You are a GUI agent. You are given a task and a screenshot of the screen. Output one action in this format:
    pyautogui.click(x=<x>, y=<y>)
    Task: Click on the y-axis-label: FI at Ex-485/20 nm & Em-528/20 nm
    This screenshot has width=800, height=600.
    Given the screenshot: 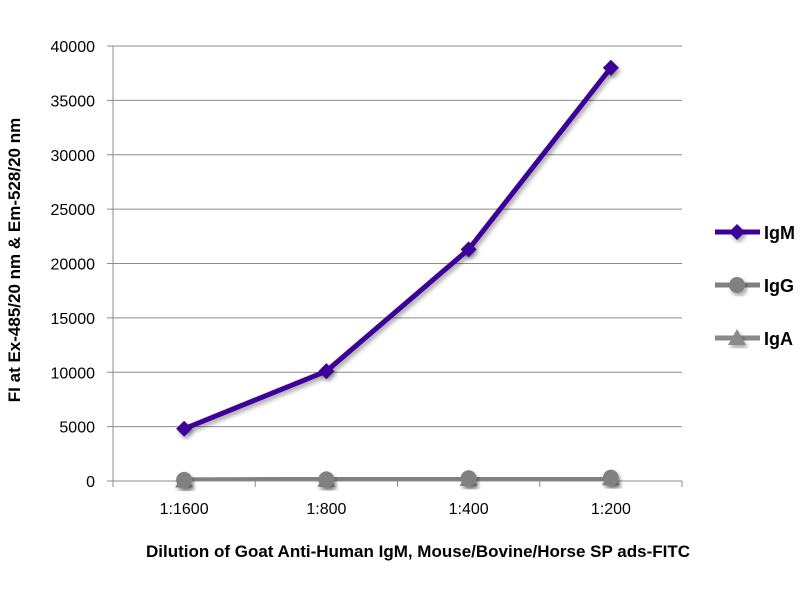 What is the action you would take?
    pyautogui.click(x=14, y=260)
    